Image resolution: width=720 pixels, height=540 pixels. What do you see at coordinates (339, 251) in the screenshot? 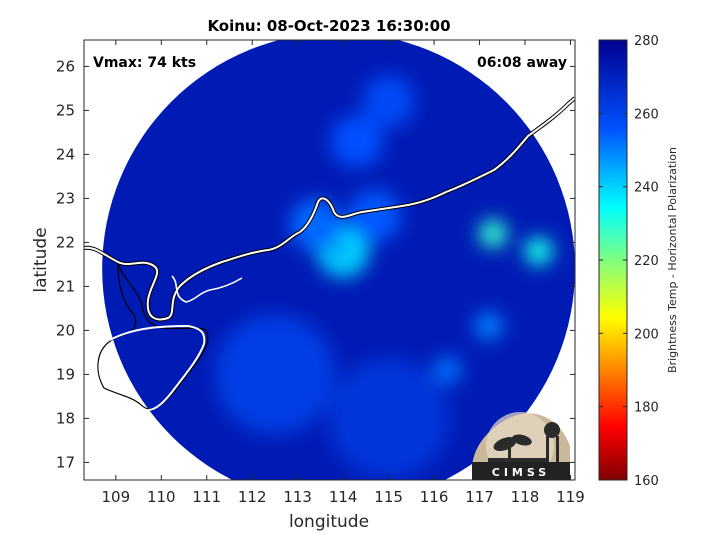
I see `storm-eye` at bounding box center [339, 251].